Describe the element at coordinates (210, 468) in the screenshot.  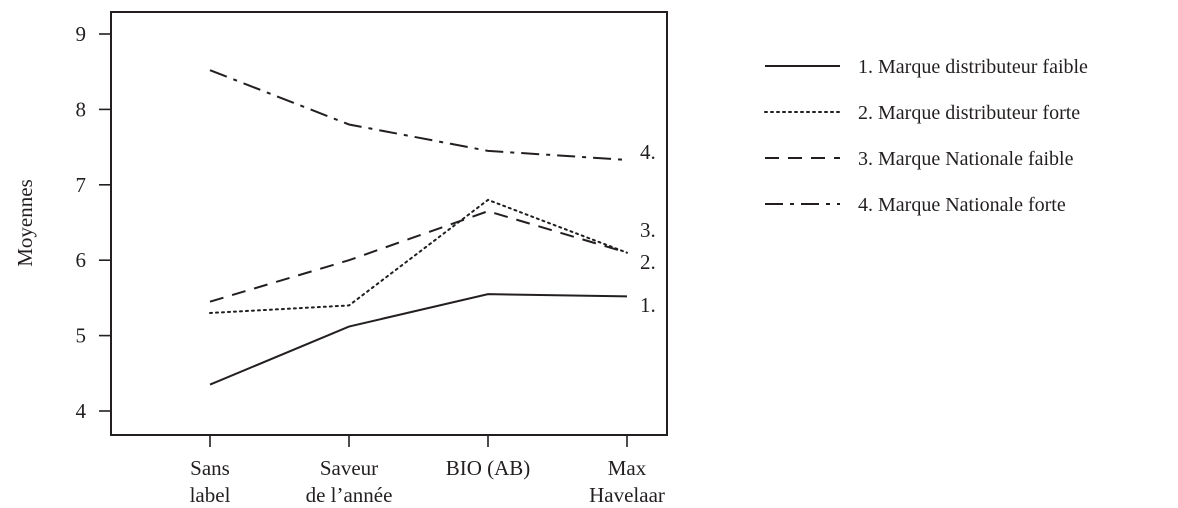
I see `x-tick-label: Sans` at that location.